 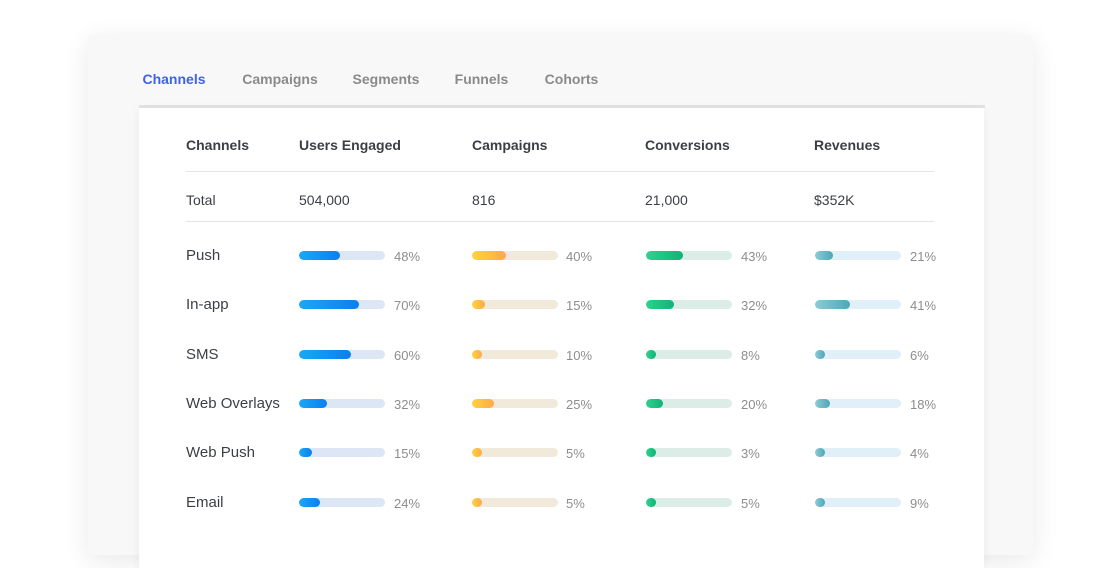 I want to click on tab-segments-label: Segments, so click(x=386, y=79).